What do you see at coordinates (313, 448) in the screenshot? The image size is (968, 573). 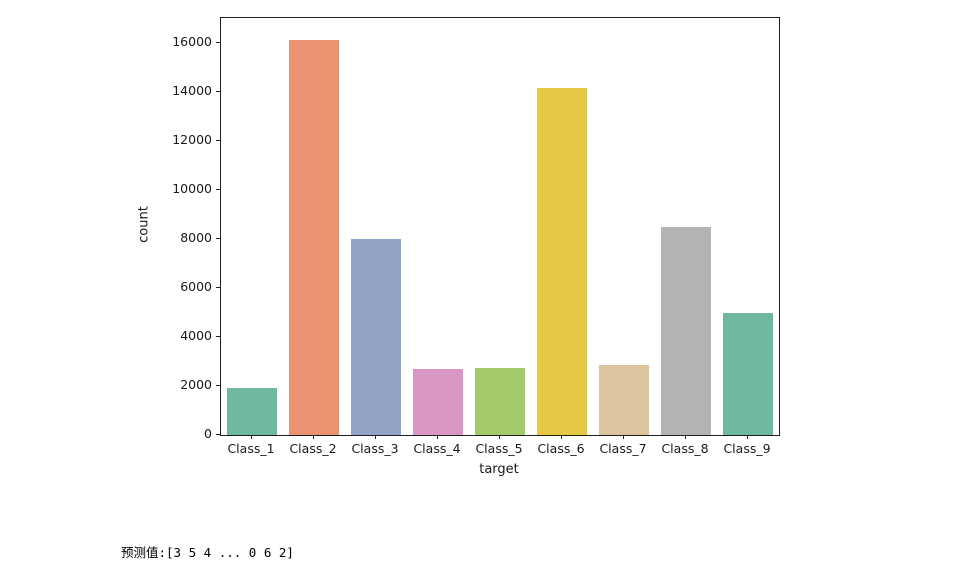 I see `x-tick-label-class_2: Class_2` at bounding box center [313, 448].